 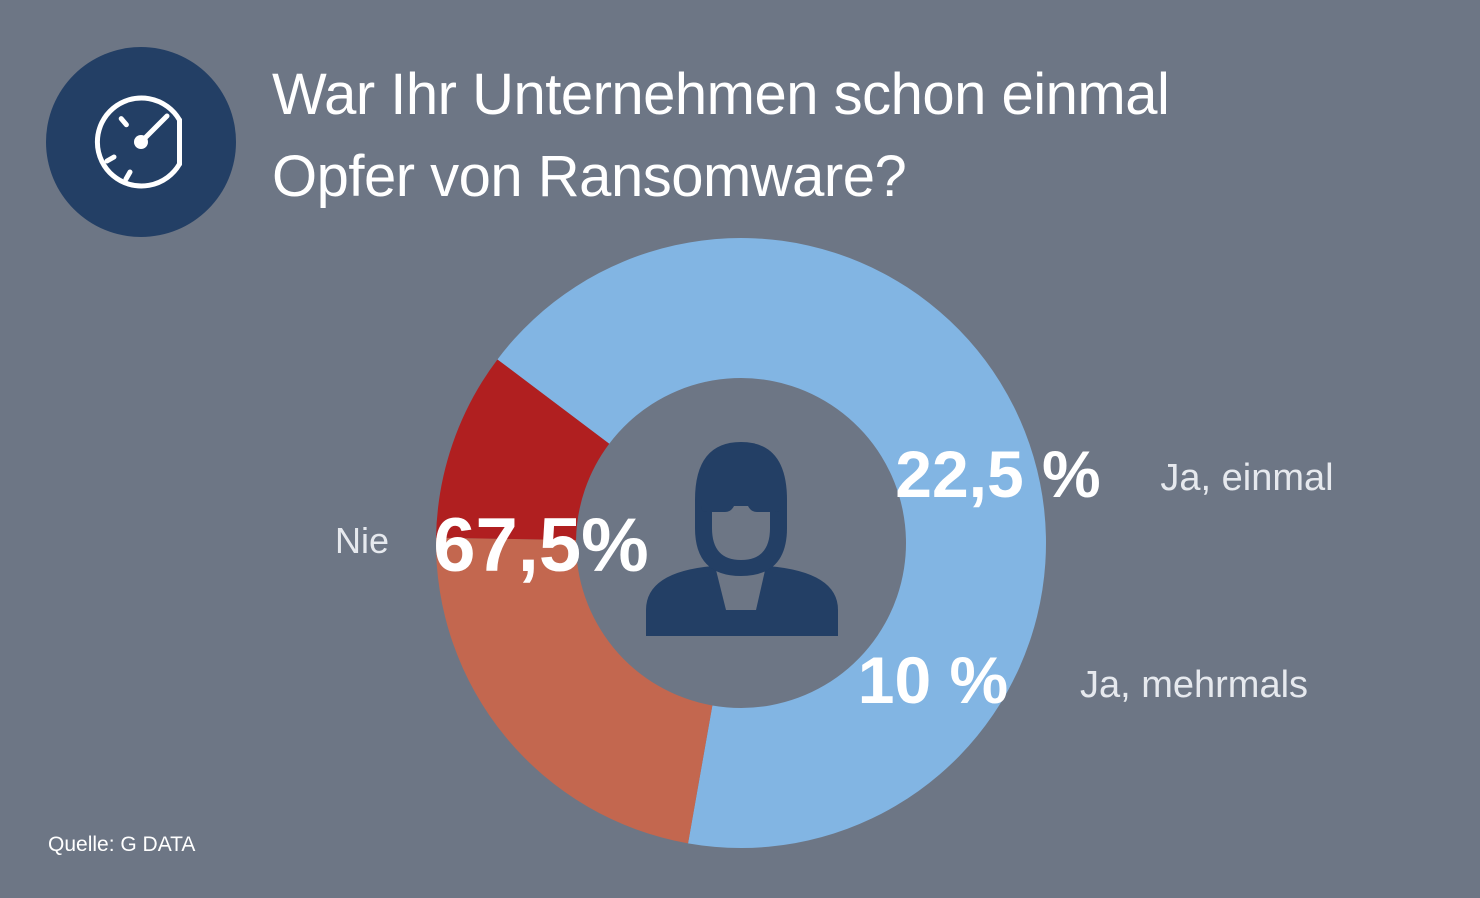 What do you see at coordinates (541, 545) in the screenshot?
I see `slice-value-nie: 67,5%` at bounding box center [541, 545].